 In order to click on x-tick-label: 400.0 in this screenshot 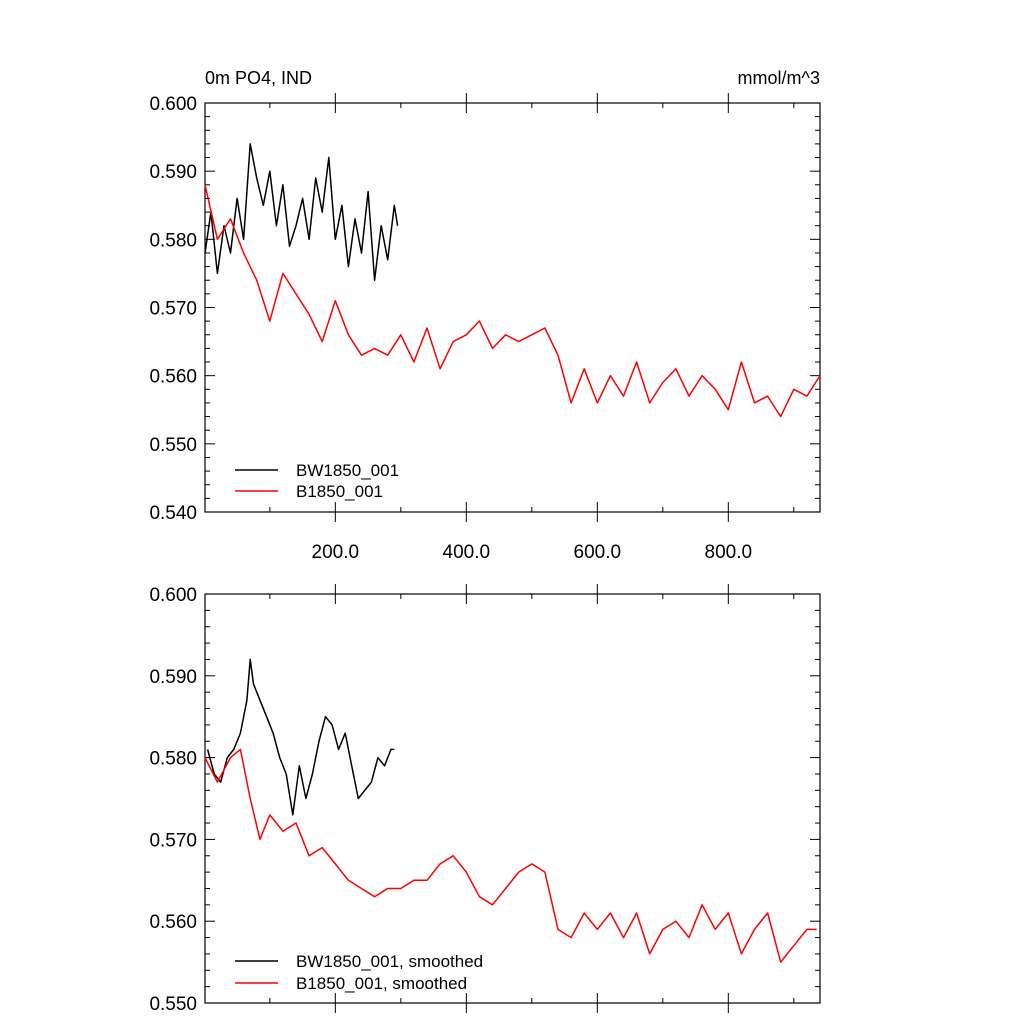, I will do `click(467, 552)`.